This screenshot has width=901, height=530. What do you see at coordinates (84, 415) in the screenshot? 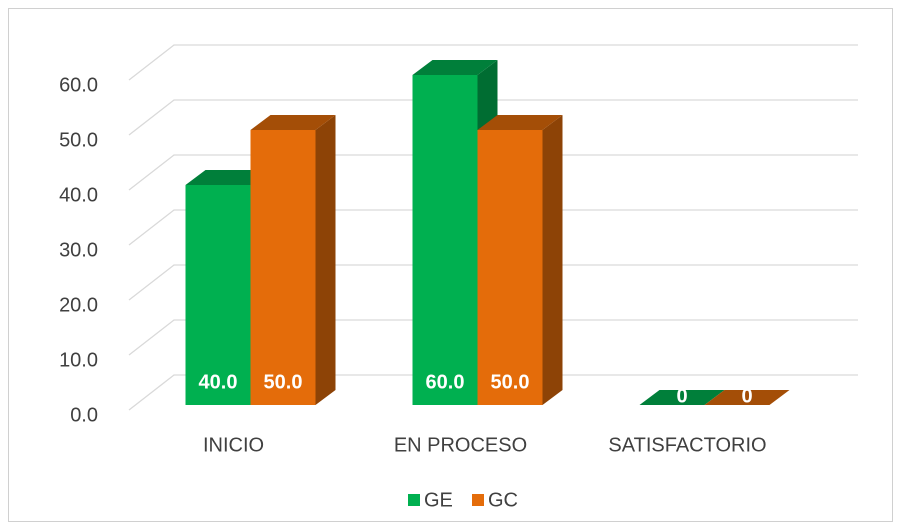
I see `y-tick-label: 0.0` at bounding box center [84, 415].